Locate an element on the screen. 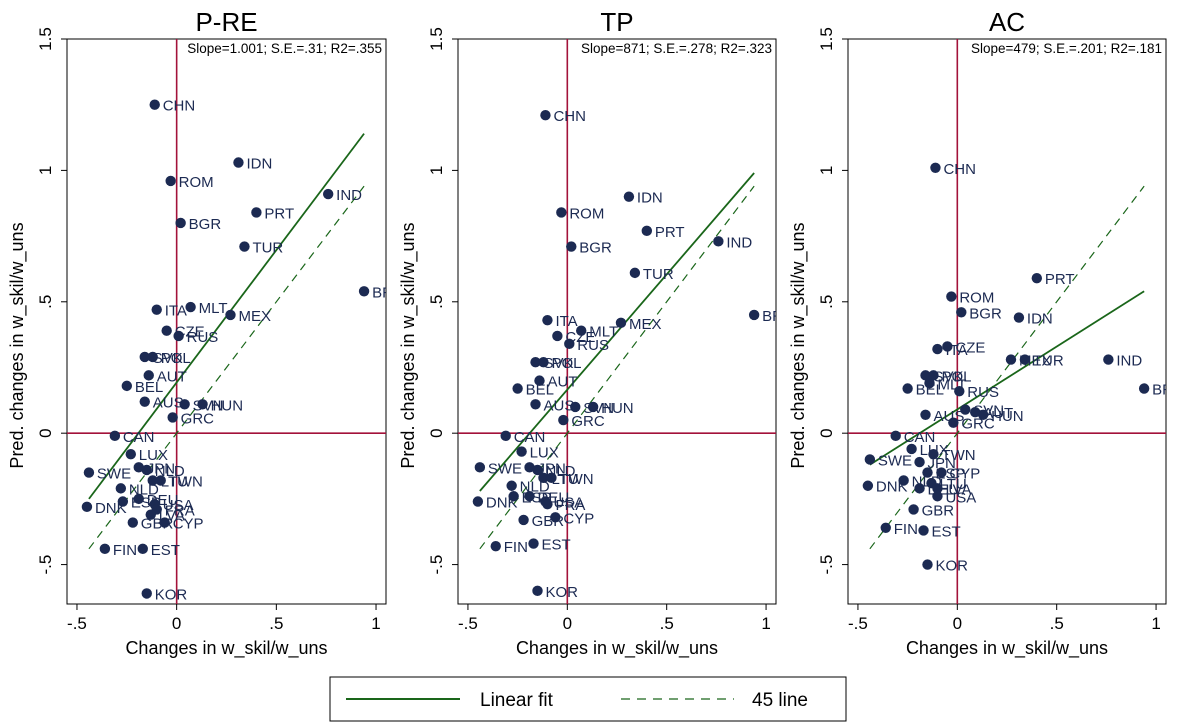 The image size is (1204, 727). point-label: CZE is located at coordinates (970, 347).